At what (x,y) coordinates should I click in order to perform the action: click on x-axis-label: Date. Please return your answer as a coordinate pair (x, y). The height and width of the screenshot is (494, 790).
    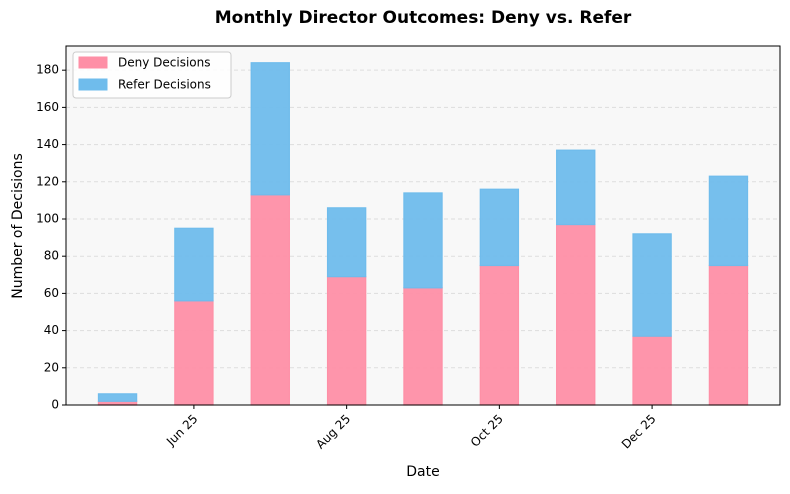
    Looking at the image, I should click on (422, 472).